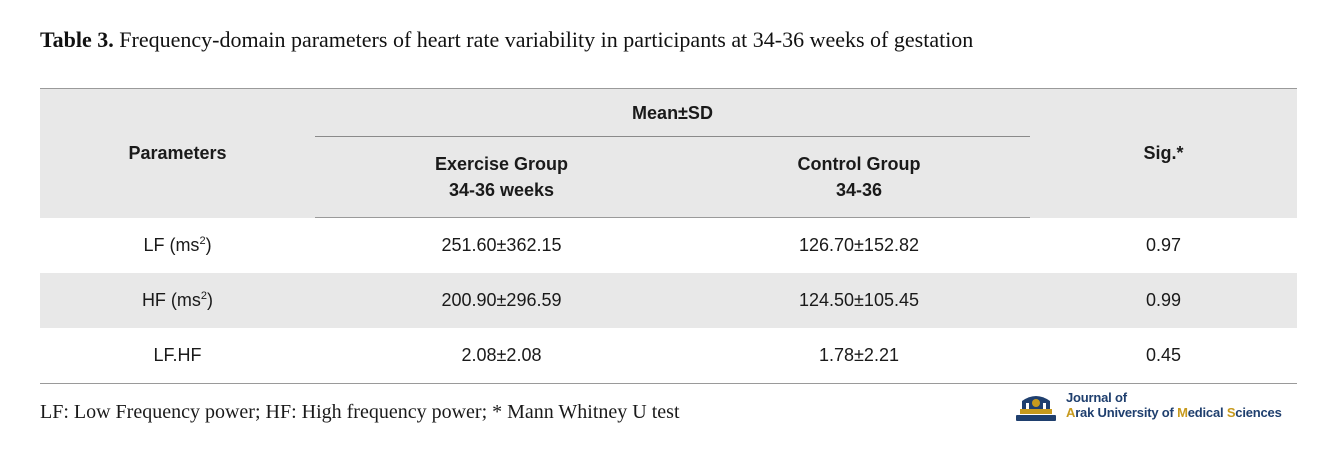 Image resolution: width=1340 pixels, height=450 pixels. What do you see at coordinates (1207, 412) in the screenshot?
I see `journal-word-edical: edical` at bounding box center [1207, 412].